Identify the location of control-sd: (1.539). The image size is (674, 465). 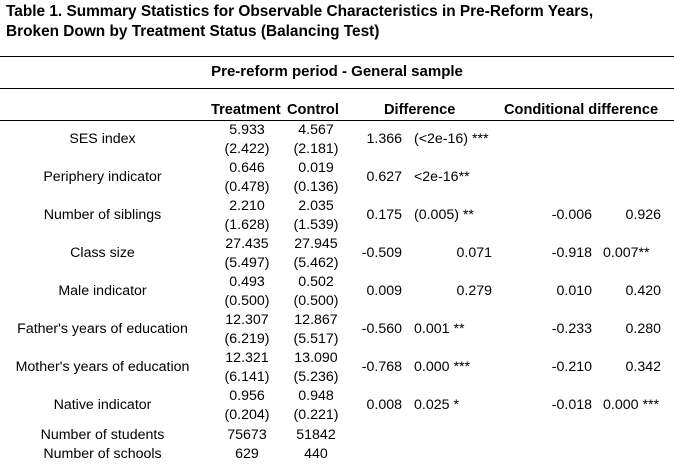
(316, 225).